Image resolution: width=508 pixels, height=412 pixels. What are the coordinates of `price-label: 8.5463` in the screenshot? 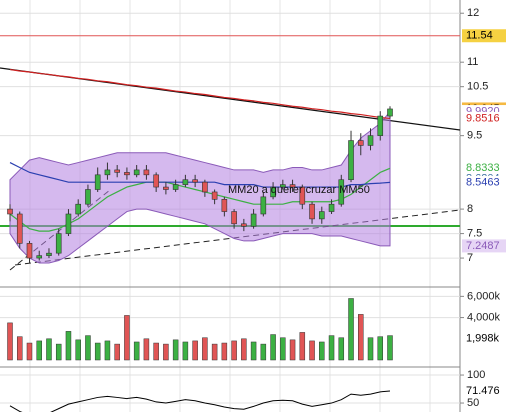 It's located at (483, 182).